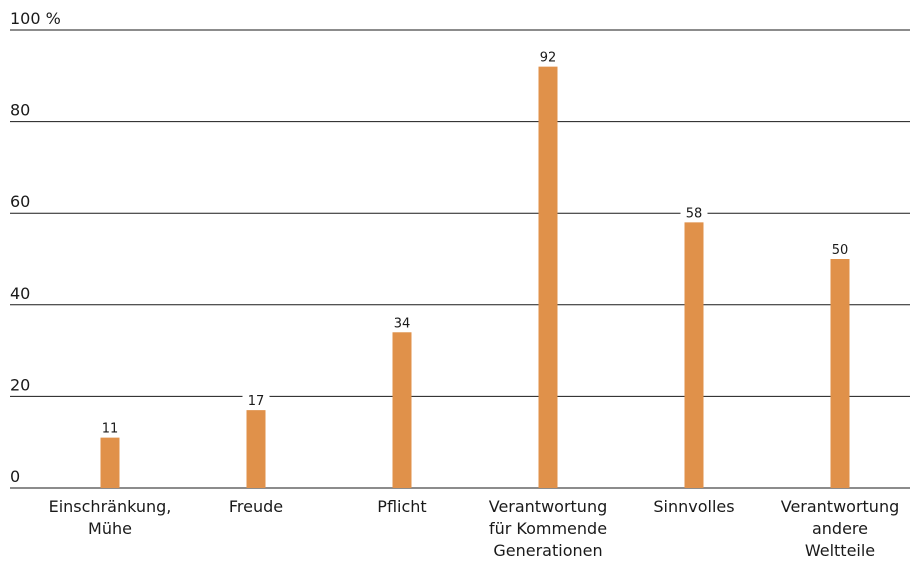 Image resolution: width=910 pixels, height=569 pixels. I want to click on category-label-line: Weltteile, so click(840, 550).